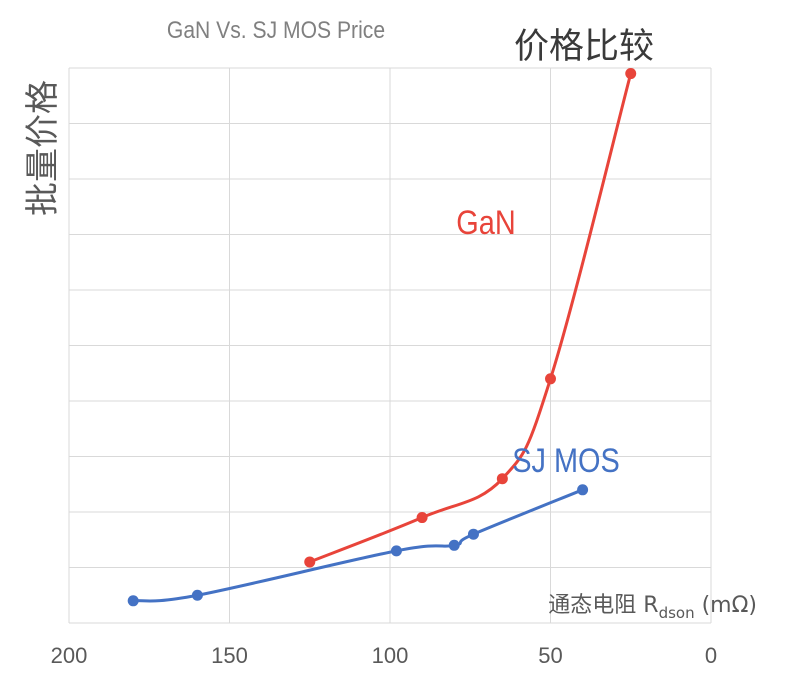 The width and height of the screenshot is (802, 679). Describe the element at coordinates (537, 341) in the screenshot. I see `series-labels: GaN SJ MOS` at that location.